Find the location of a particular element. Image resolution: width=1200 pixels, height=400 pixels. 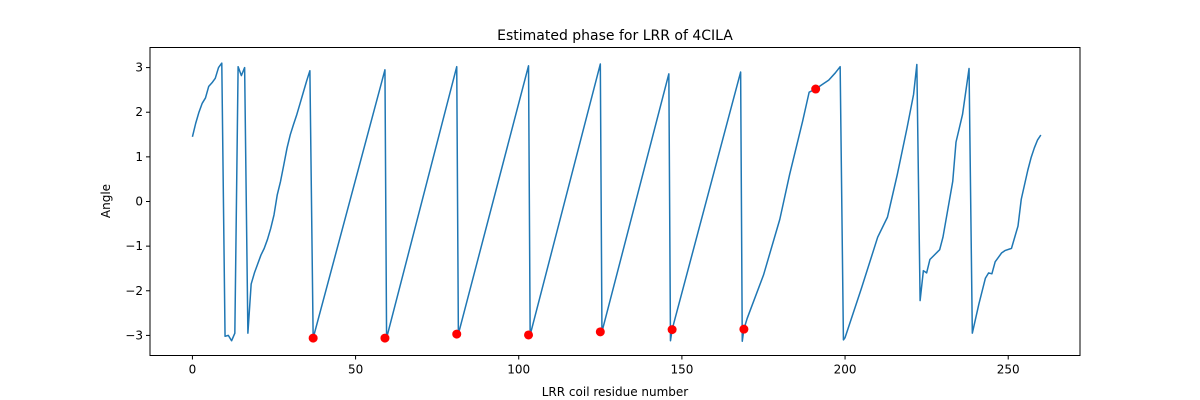

y-tick-label: −3 is located at coordinates (134, 335).